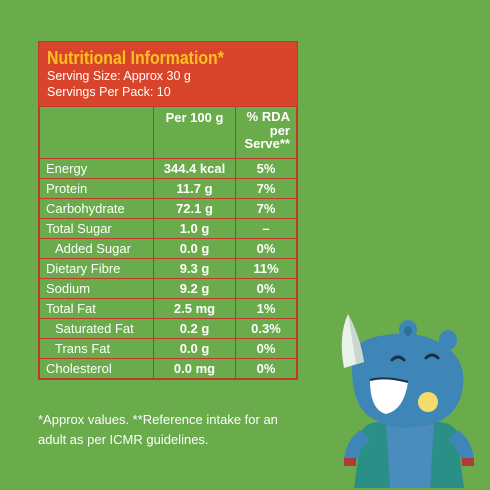 The width and height of the screenshot is (490, 490). What do you see at coordinates (119, 76) in the screenshot?
I see `serving-size: Serving Size: Approx 30 g` at bounding box center [119, 76].